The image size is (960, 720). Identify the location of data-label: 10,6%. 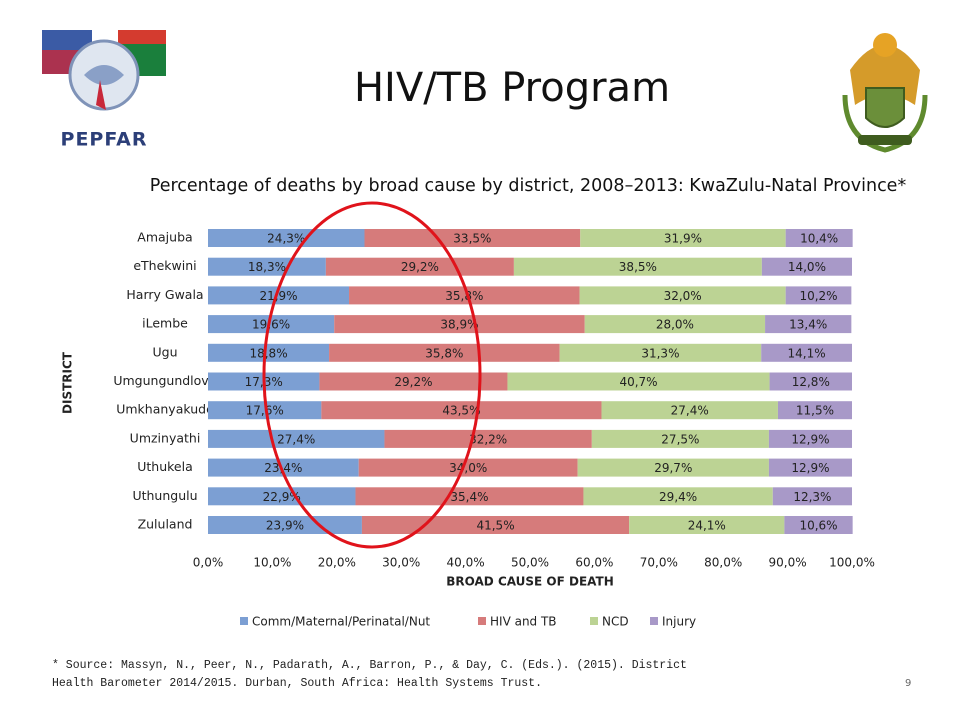
(818, 526).